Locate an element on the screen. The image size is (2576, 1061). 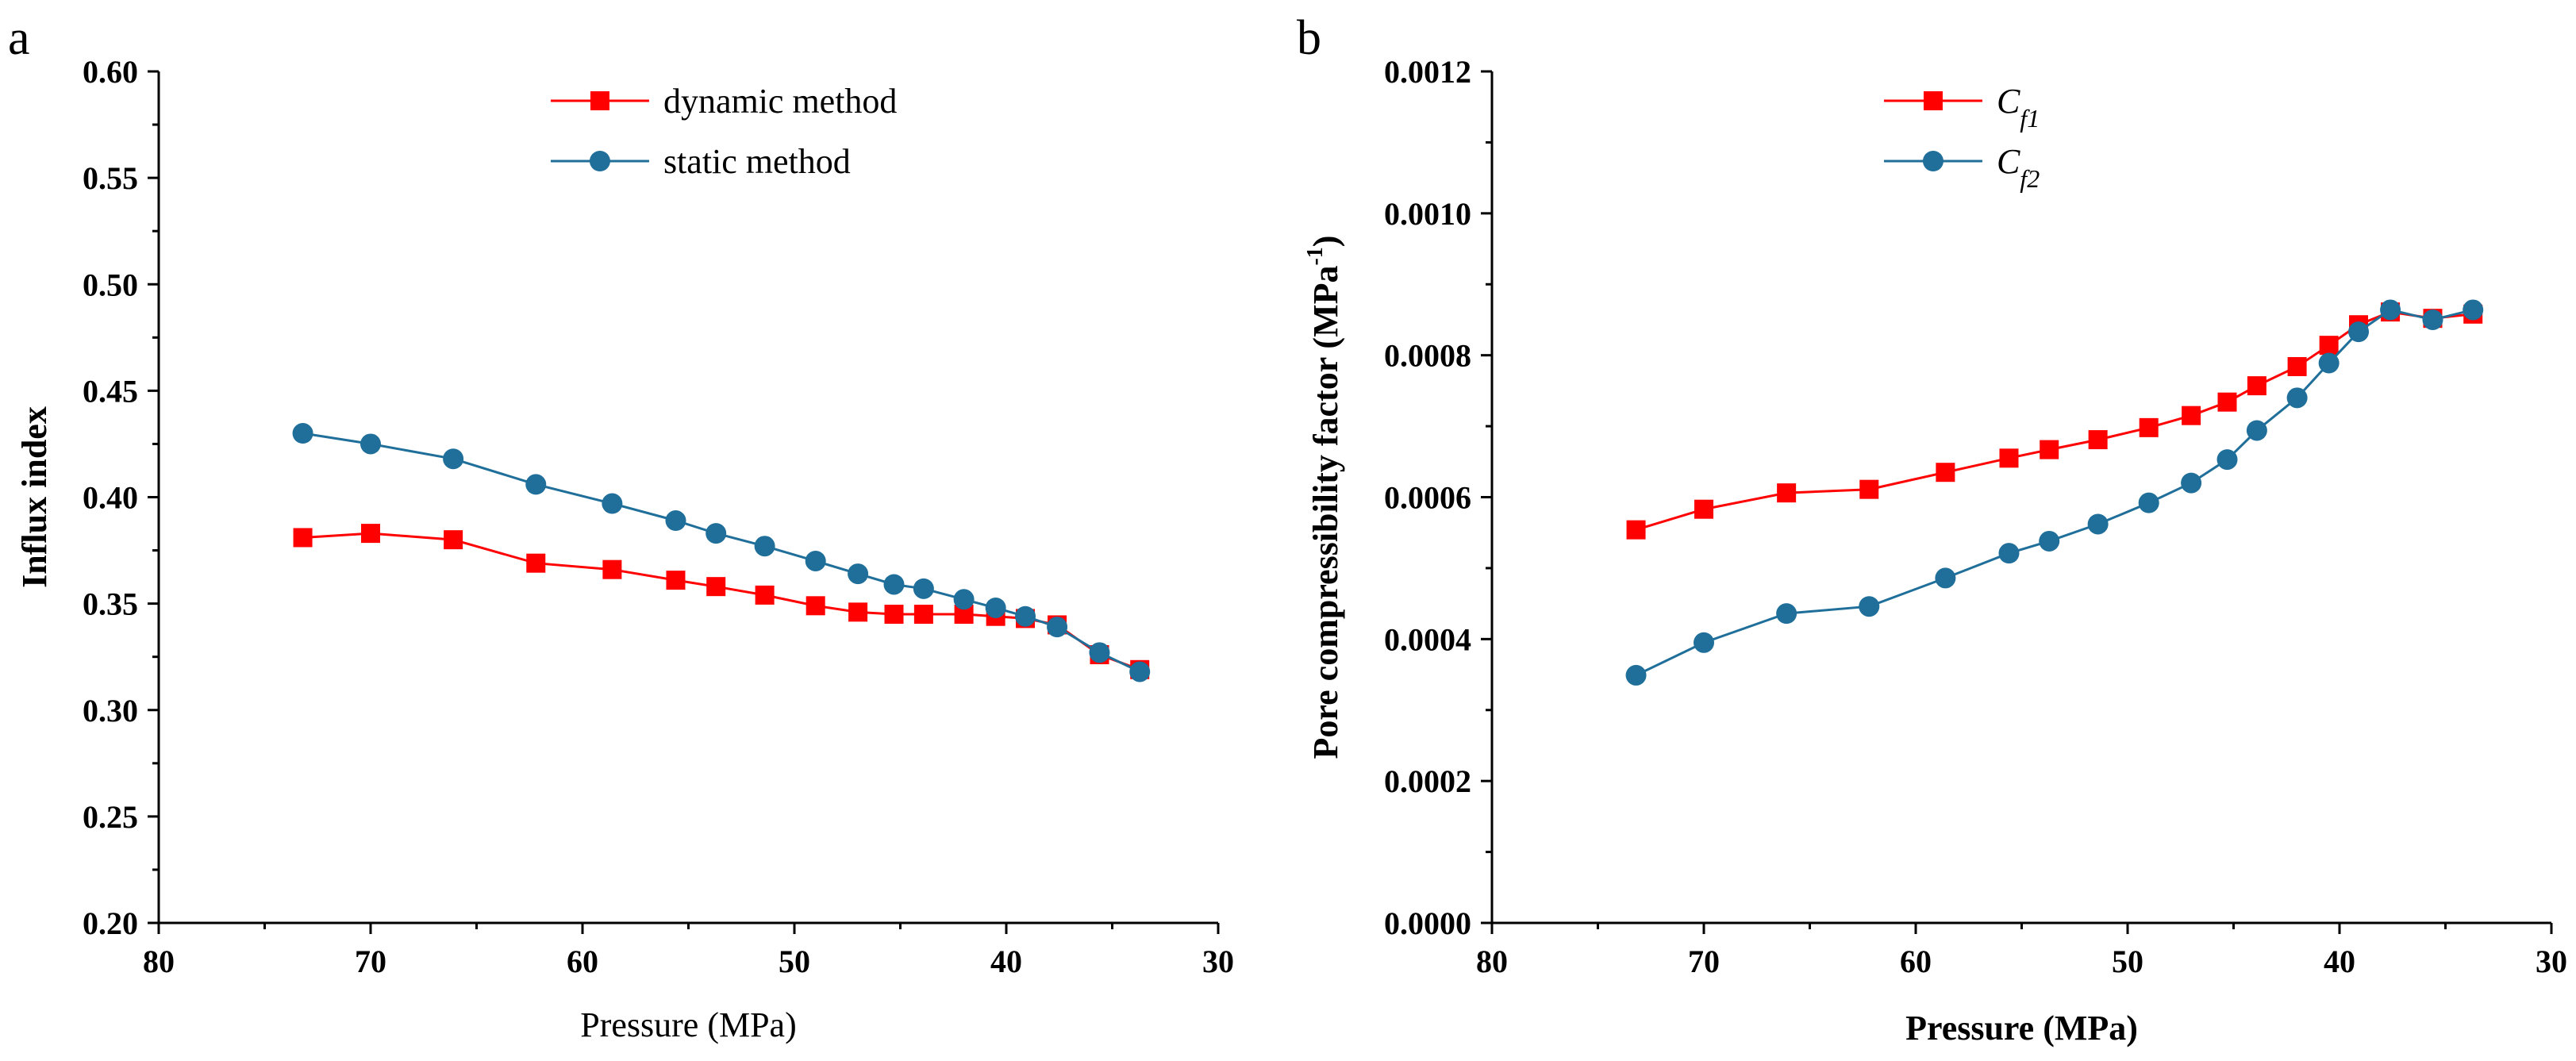
y-tick-label: 0.55 is located at coordinates (110, 178).